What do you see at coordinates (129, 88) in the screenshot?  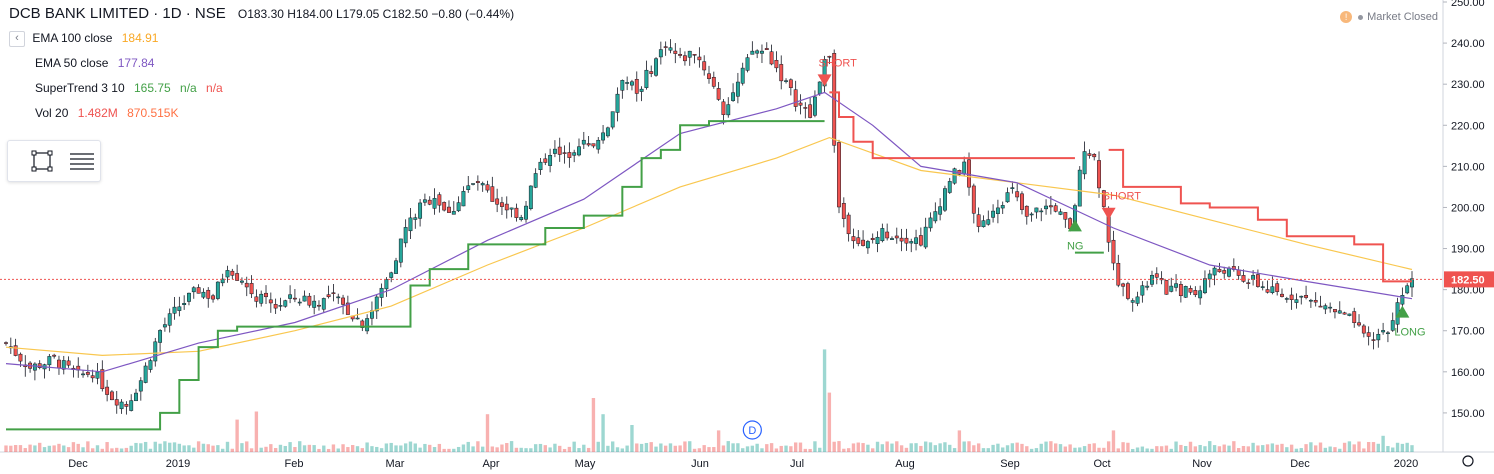 I see `legend-supertrend: SuperTrend 3 10 165.75 n/a n/a` at bounding box center [129, 88].